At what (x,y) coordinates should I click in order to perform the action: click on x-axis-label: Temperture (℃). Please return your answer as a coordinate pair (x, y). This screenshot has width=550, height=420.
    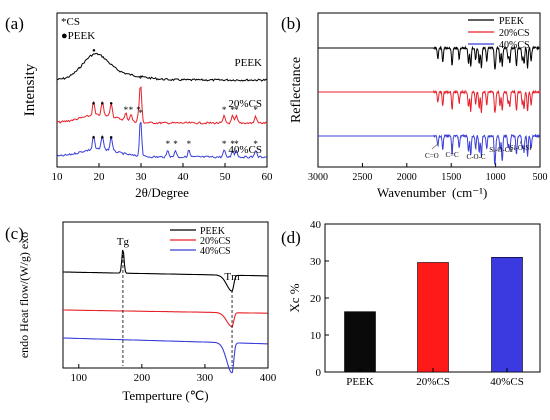
    Looking at the image, I should click on (165, 395).